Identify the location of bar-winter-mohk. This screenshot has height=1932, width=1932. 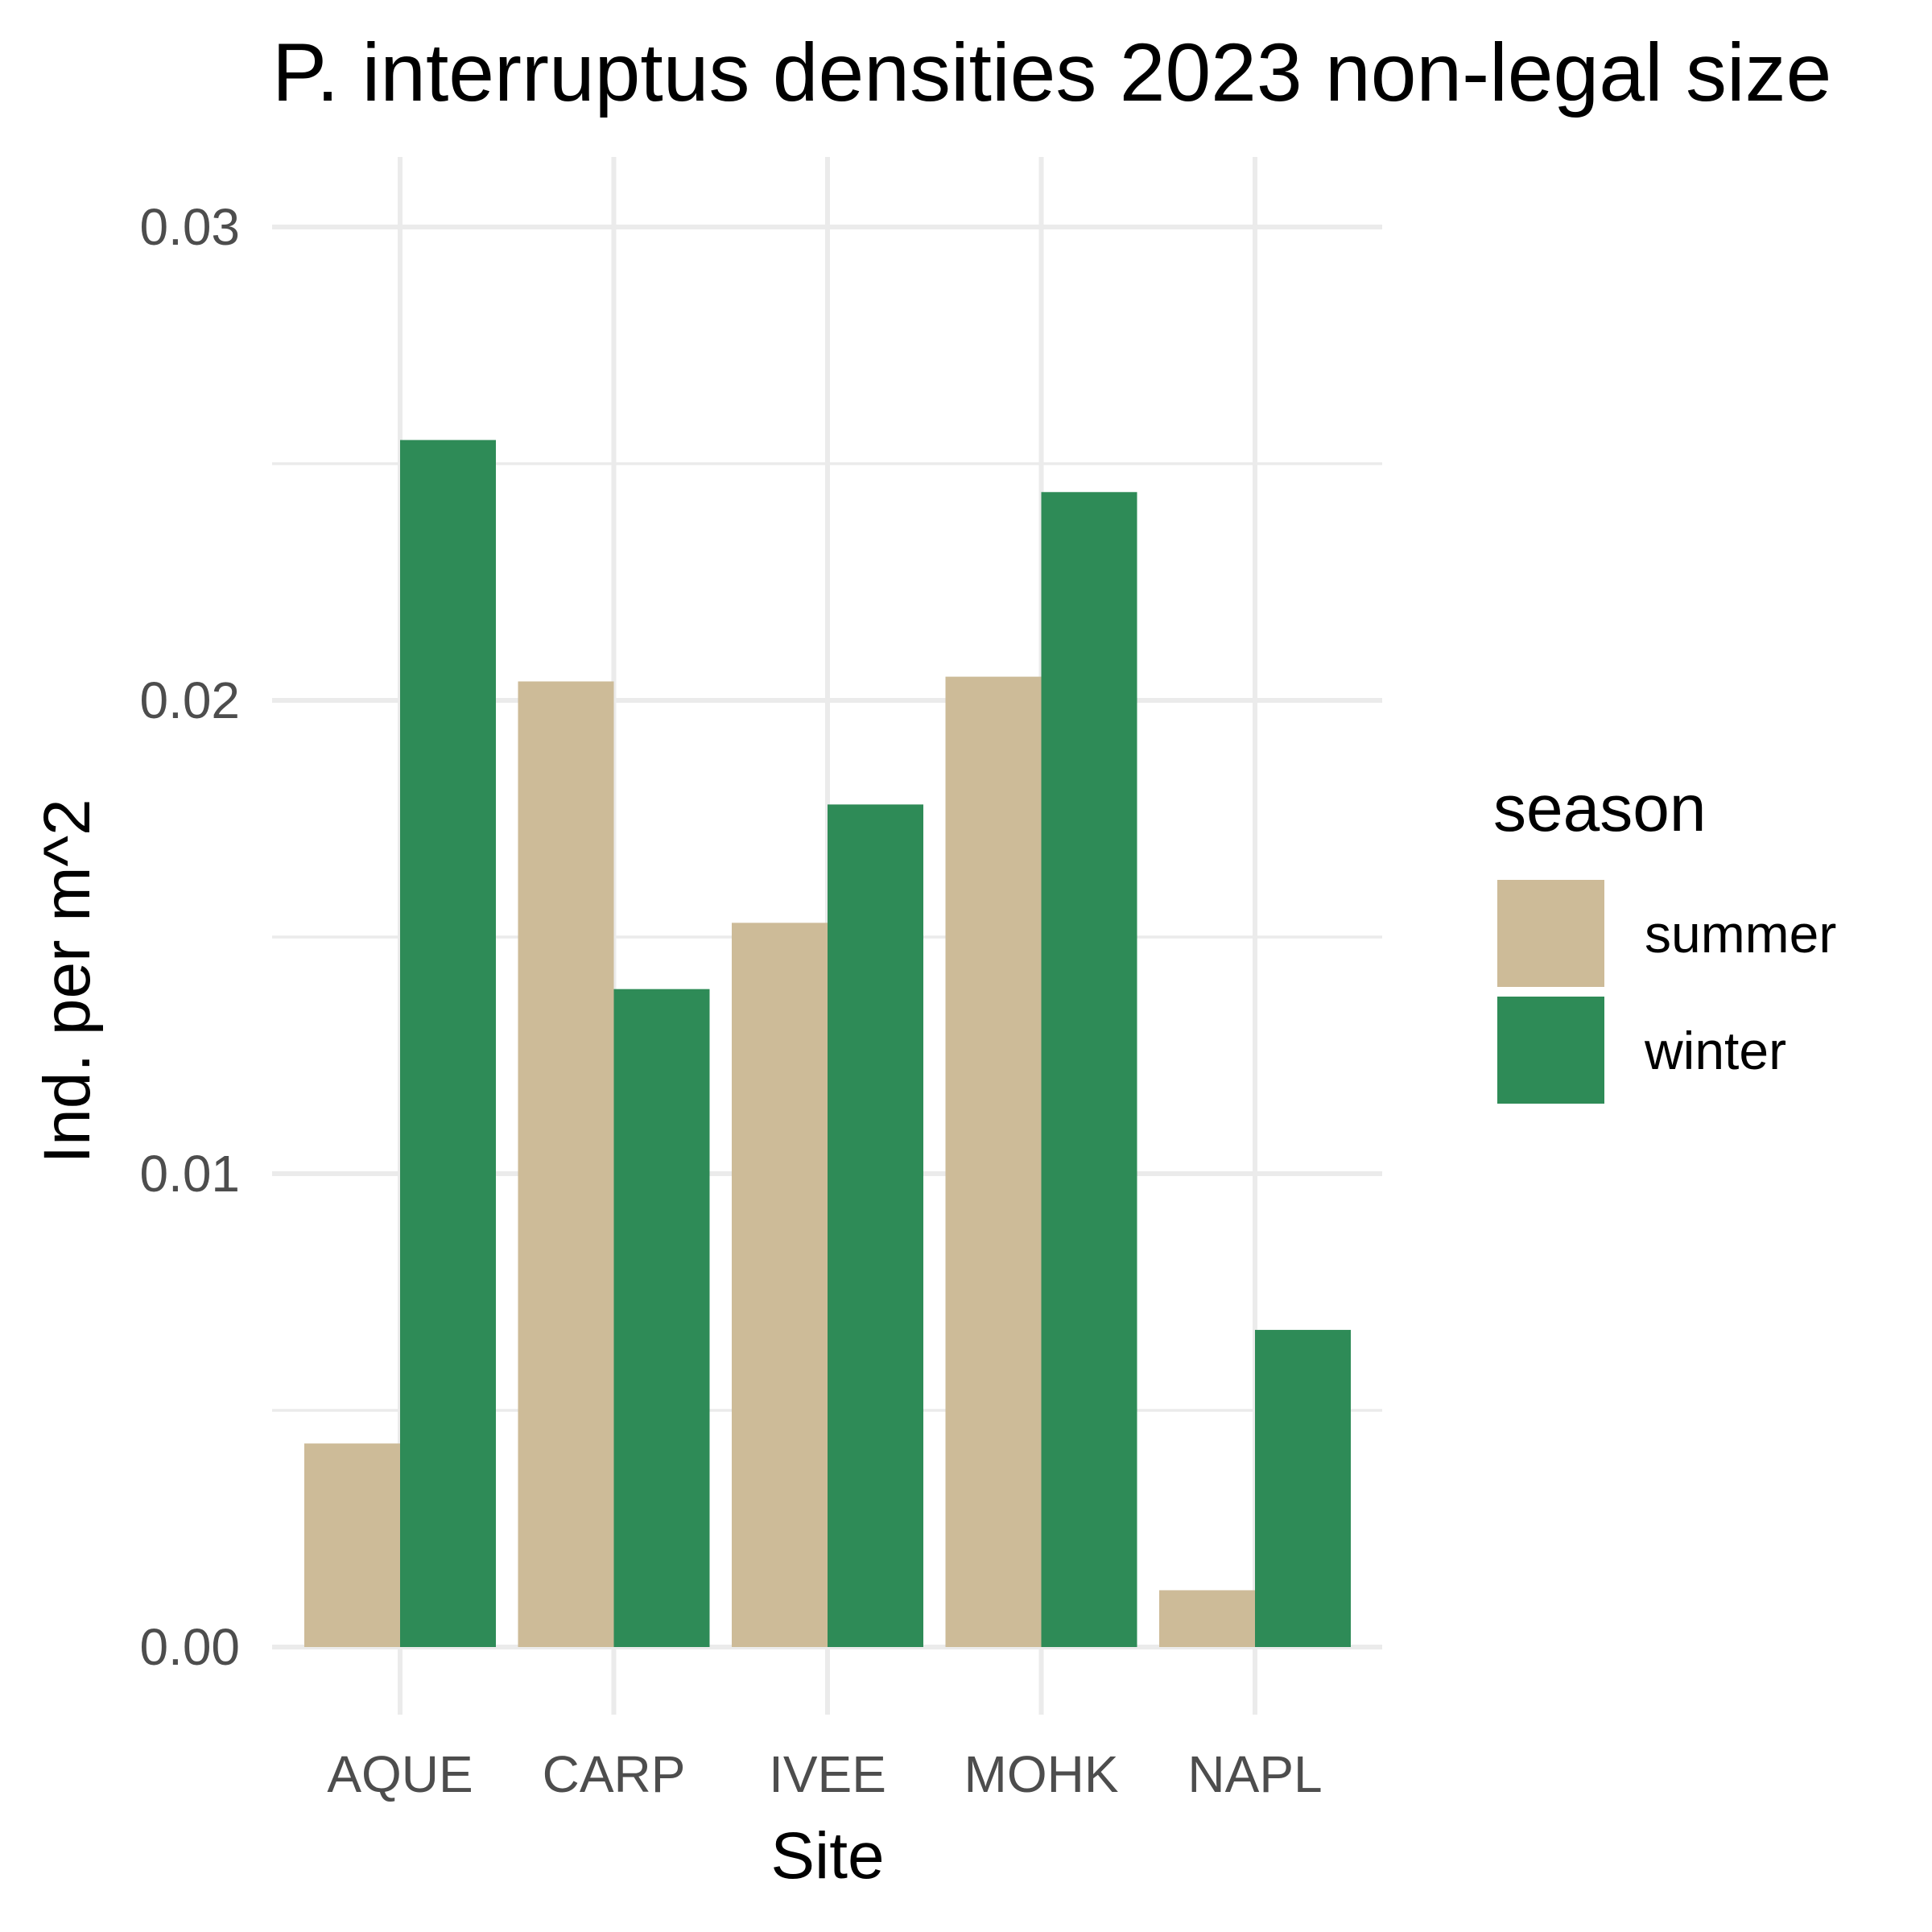
(1089, 1069).